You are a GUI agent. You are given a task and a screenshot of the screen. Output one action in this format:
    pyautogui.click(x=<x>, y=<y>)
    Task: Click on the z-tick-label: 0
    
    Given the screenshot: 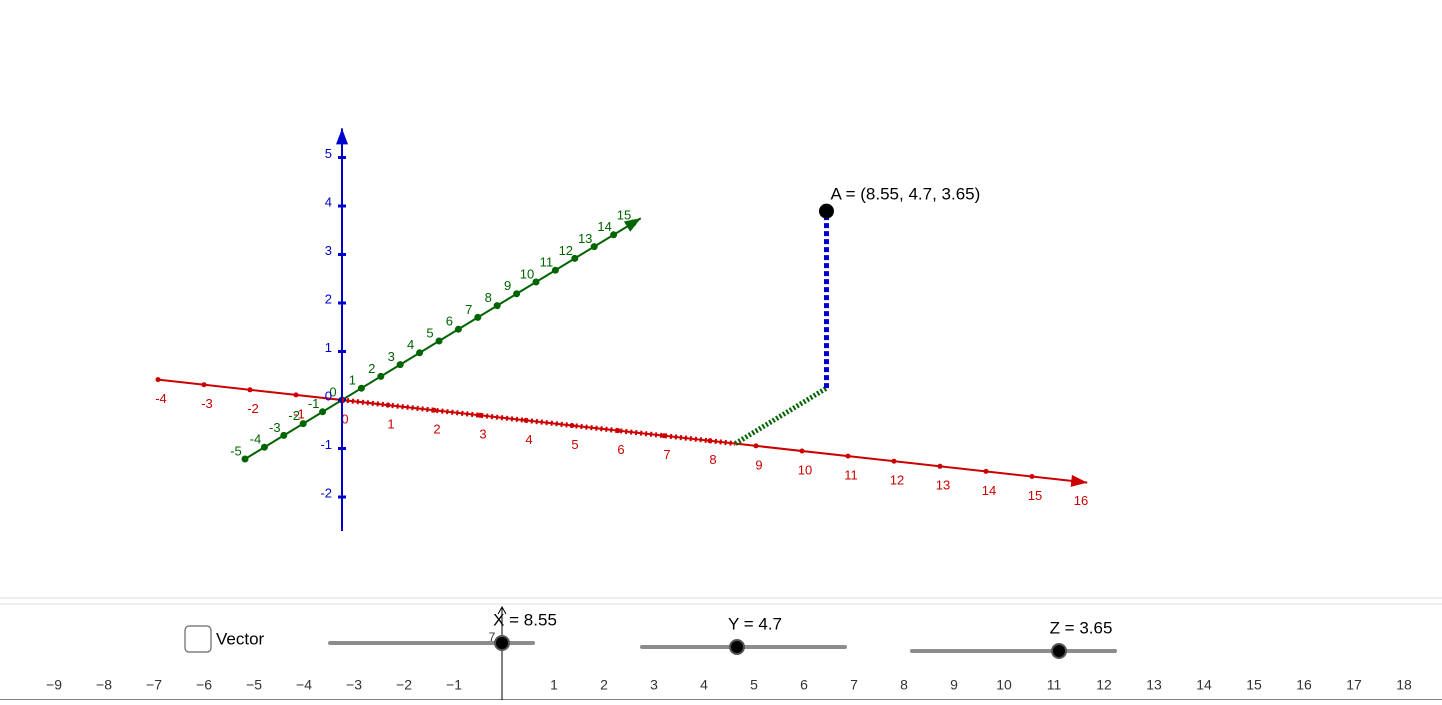 What is the action you would take?
    pyautogui.click(x=328, y=395)
    